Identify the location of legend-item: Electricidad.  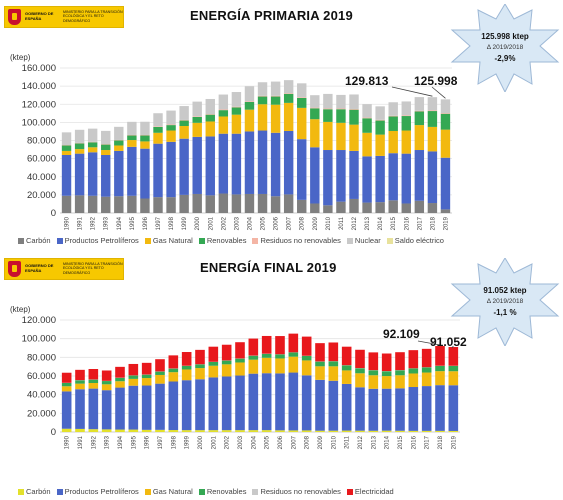
(370, 491).